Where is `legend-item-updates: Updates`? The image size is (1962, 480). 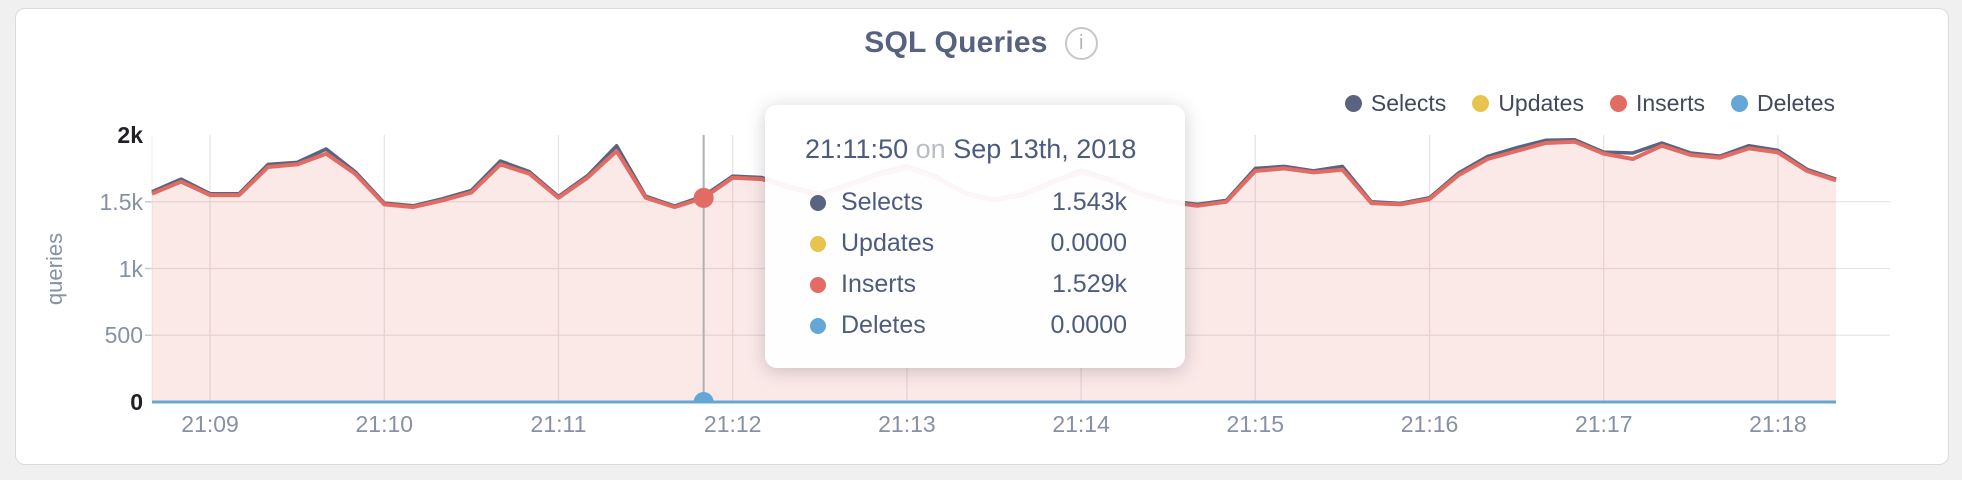
legend-item-updates: Updates is located at coordinates (1528, 103).